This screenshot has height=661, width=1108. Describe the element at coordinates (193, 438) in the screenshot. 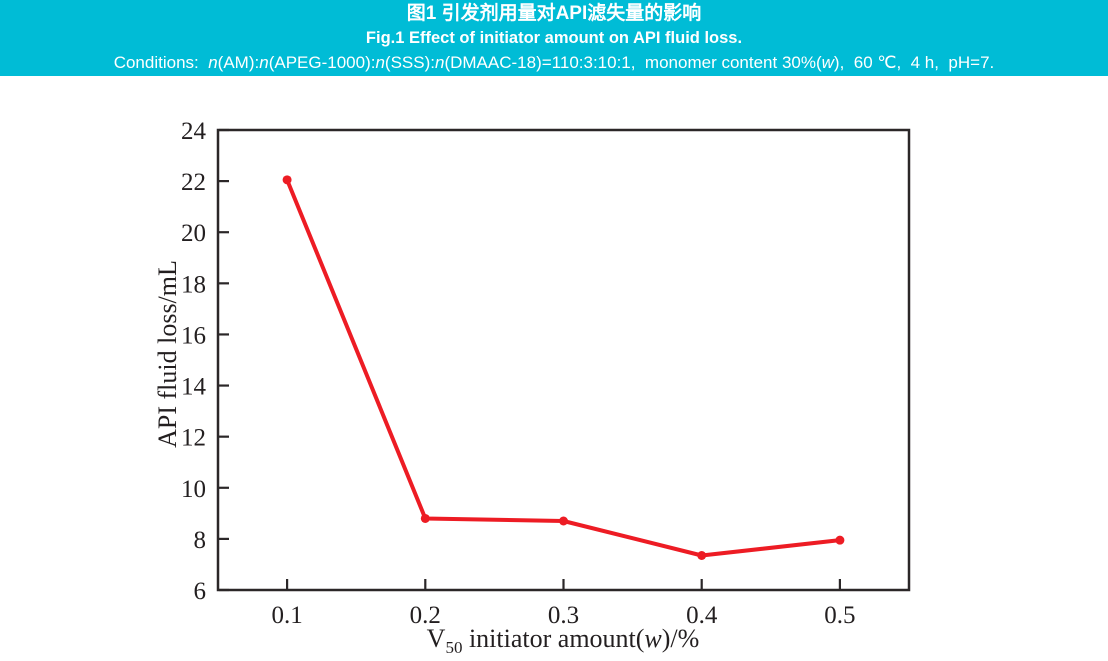

I see `y-tick-label: 12` at that location.